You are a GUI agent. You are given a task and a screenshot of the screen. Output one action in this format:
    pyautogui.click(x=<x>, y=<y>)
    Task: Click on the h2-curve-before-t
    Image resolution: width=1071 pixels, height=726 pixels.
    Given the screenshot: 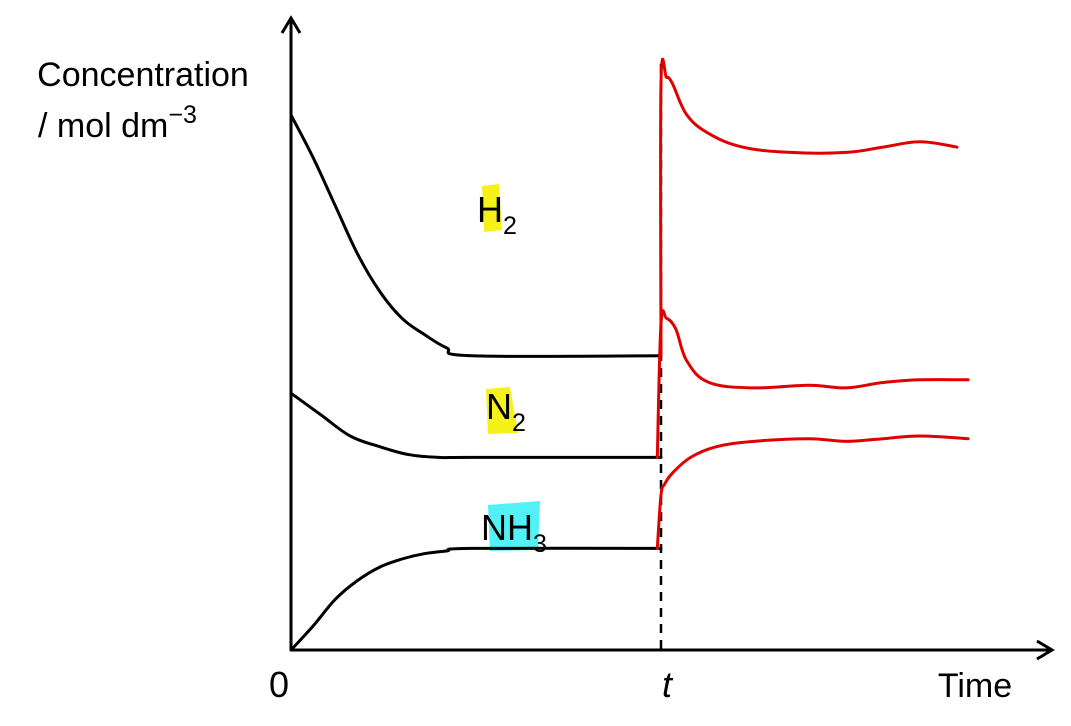 What is the action you would take?
    pyautogui.click(x=476, y=235)
    